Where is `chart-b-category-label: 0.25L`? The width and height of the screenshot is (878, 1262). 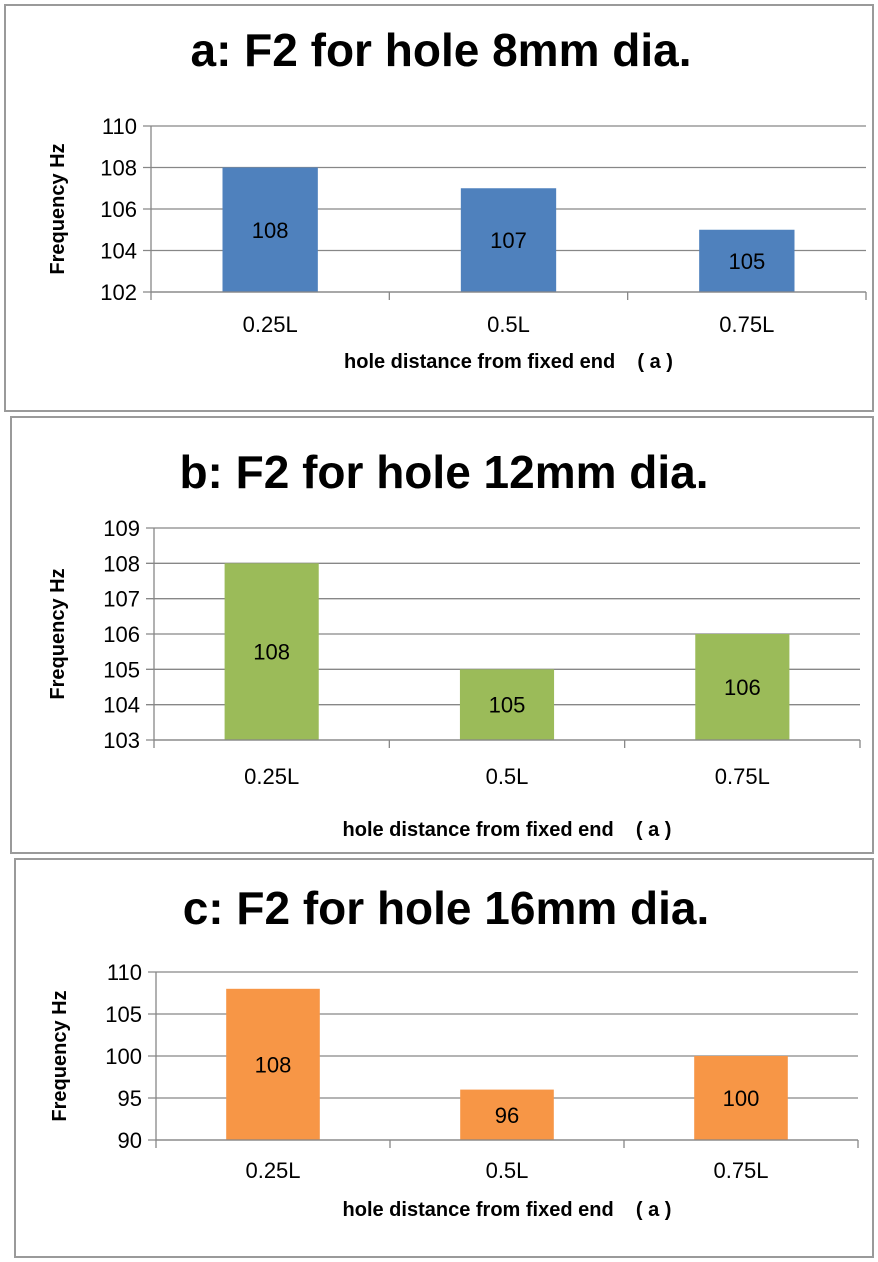 chart-b-category-label: 0.25L is located at coordinates (271, 776).